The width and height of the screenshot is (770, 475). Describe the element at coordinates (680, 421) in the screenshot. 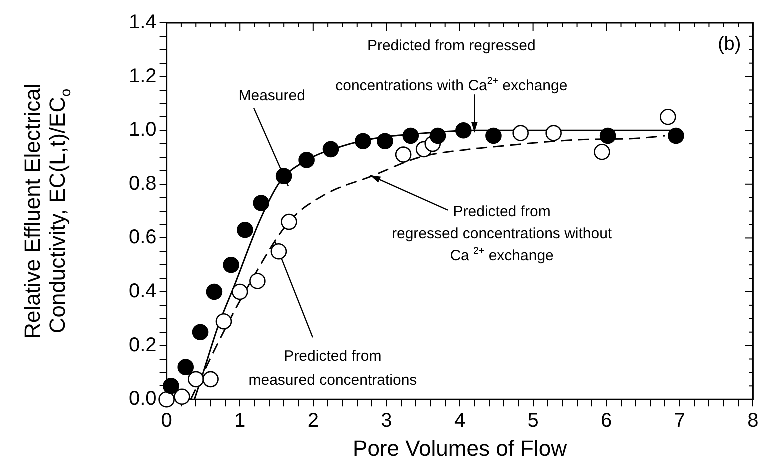

I see `x-tick-label: 7` at that location.